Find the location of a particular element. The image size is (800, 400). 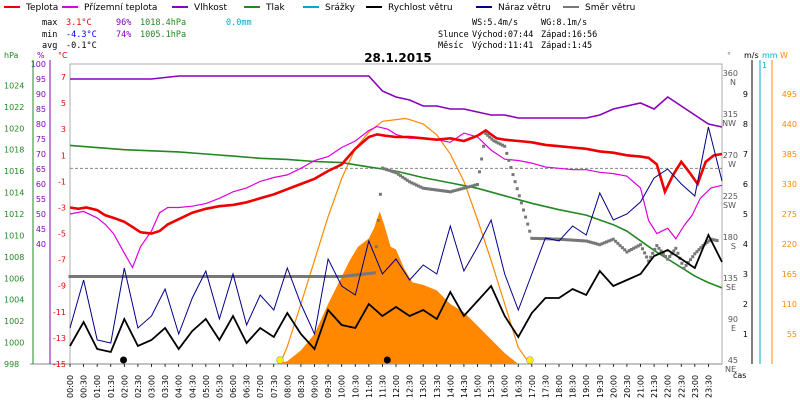

time-tick-label: 07:00 is located at coordinates (260, 386).